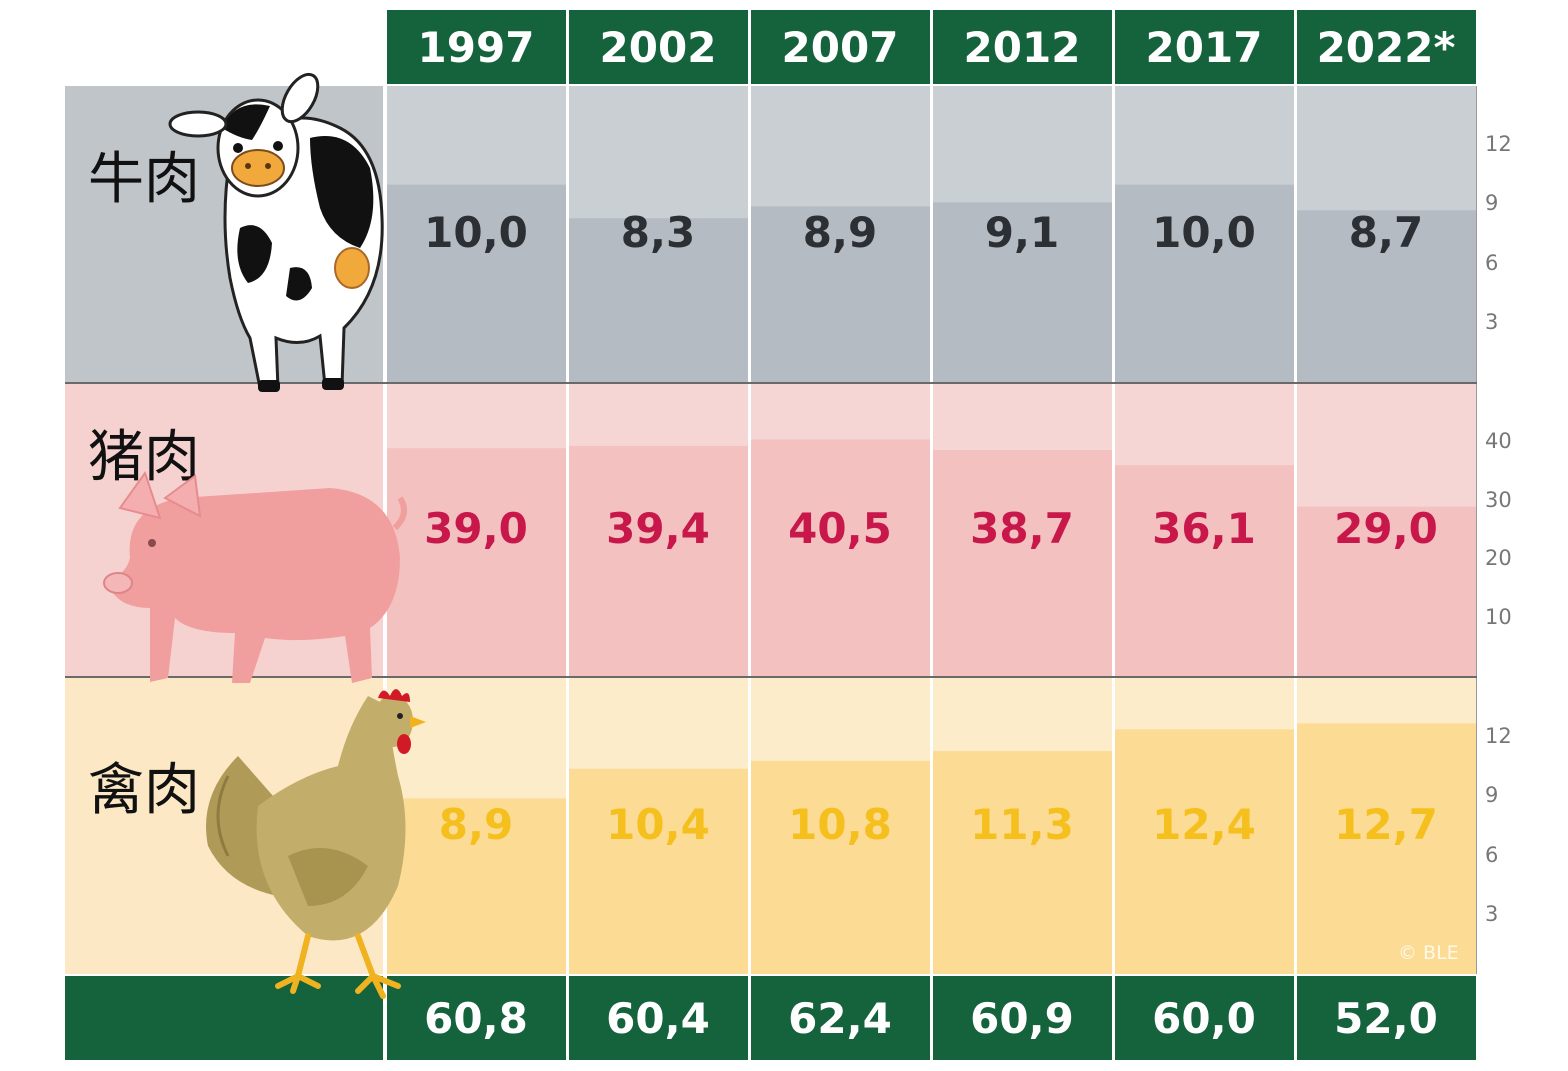 The height and width of the screenshot is (1071, 1568). What do you see at coordinates (1022, 528) in the screenshot?
I see `data-label: 38,7` at bounding box center [1022, 528].